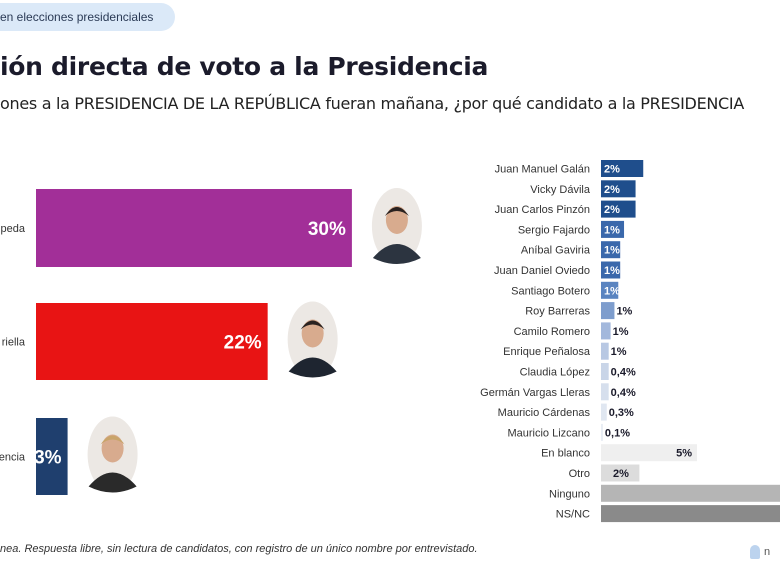 Image resolution: width=780 pixels, height=565 pixels. What do you see at coordinates (565, 454) in the screenshot?
I see `category-label: En blanco` at bounding box center [565, 454].